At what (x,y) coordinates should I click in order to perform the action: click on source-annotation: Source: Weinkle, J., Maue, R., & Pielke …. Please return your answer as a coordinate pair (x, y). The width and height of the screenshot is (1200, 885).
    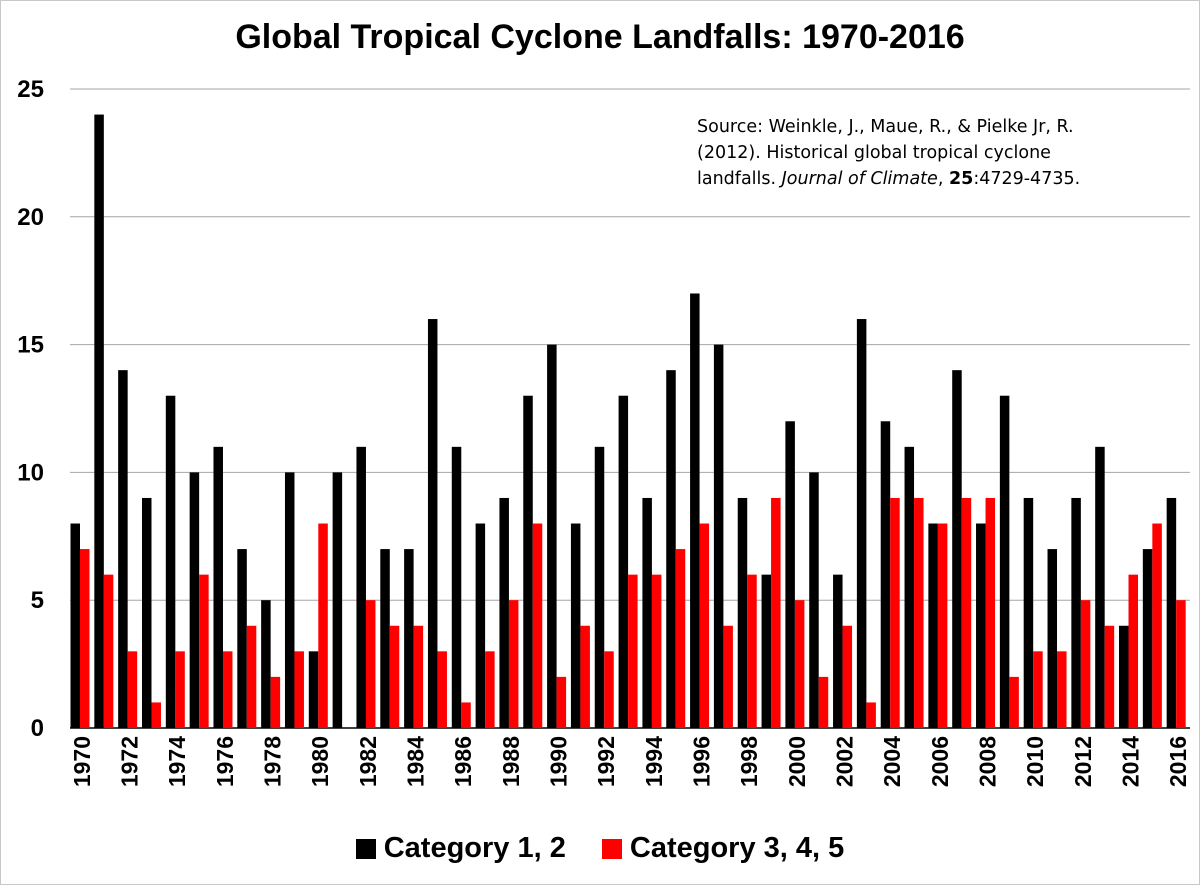
    Looking at the image, I should click on (917, 153).